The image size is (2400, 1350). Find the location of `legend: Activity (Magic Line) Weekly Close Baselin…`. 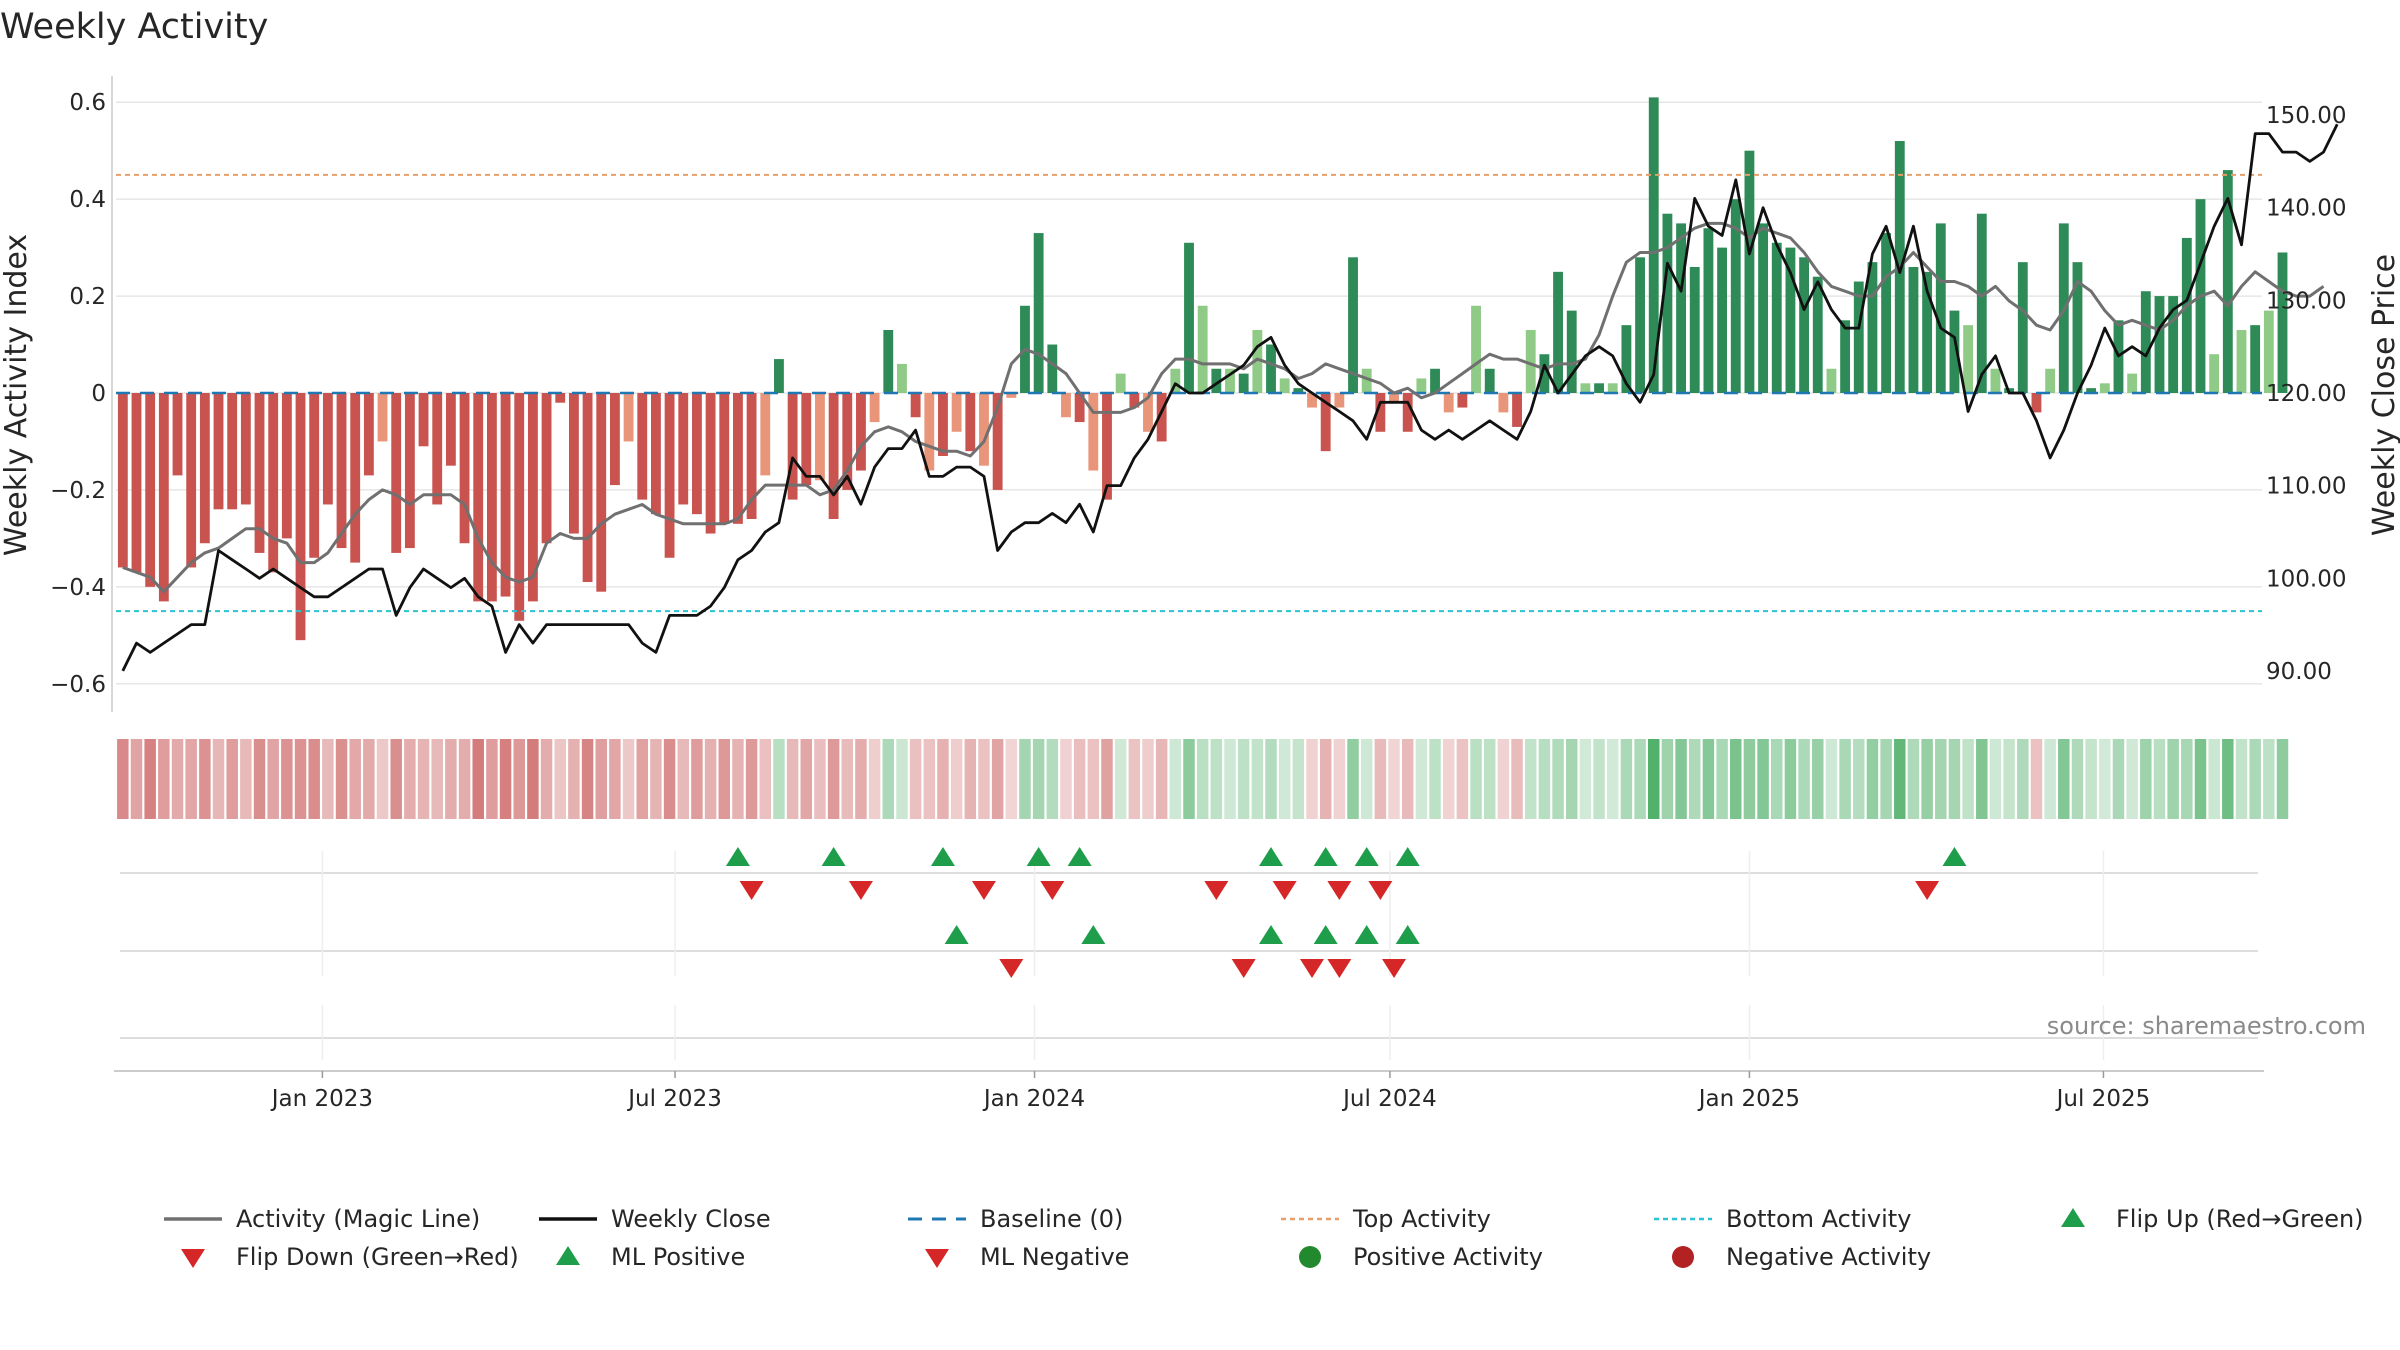

legend: Activity (Magic Line) Weekly Close Baselin… is located at coordinates (1264, 1238).